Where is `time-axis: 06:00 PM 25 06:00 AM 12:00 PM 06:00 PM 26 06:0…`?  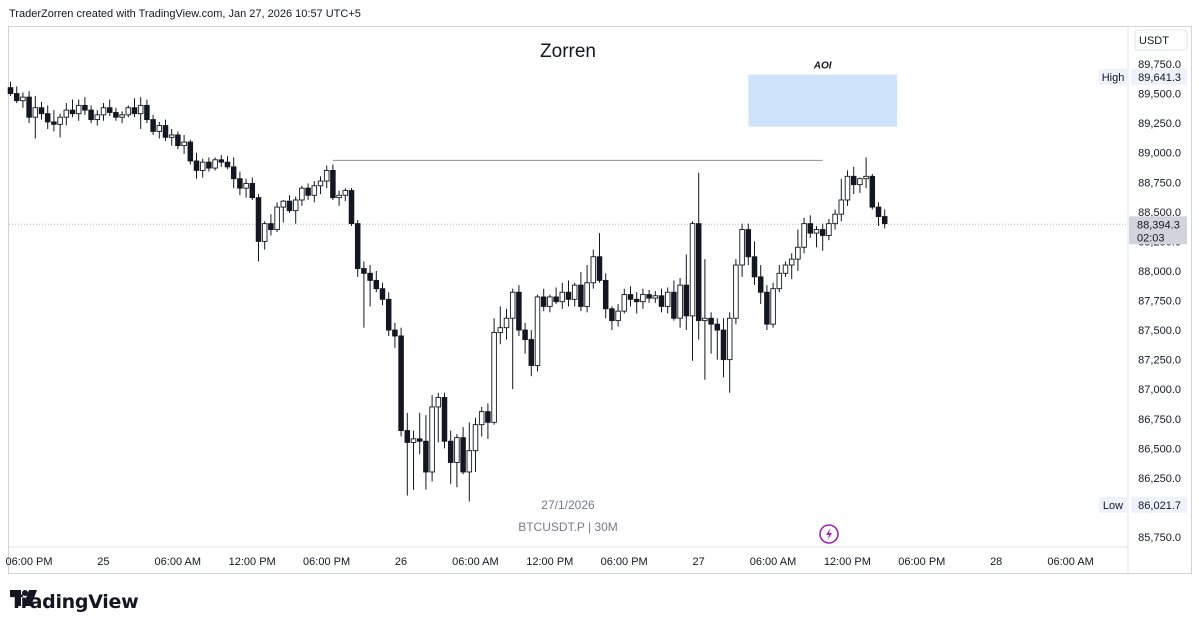 time-axis: 06:00 PM 25 06:00 AM 12:00 PM 06:00 PM 26 06:0… is located at coordinates (549, 562).